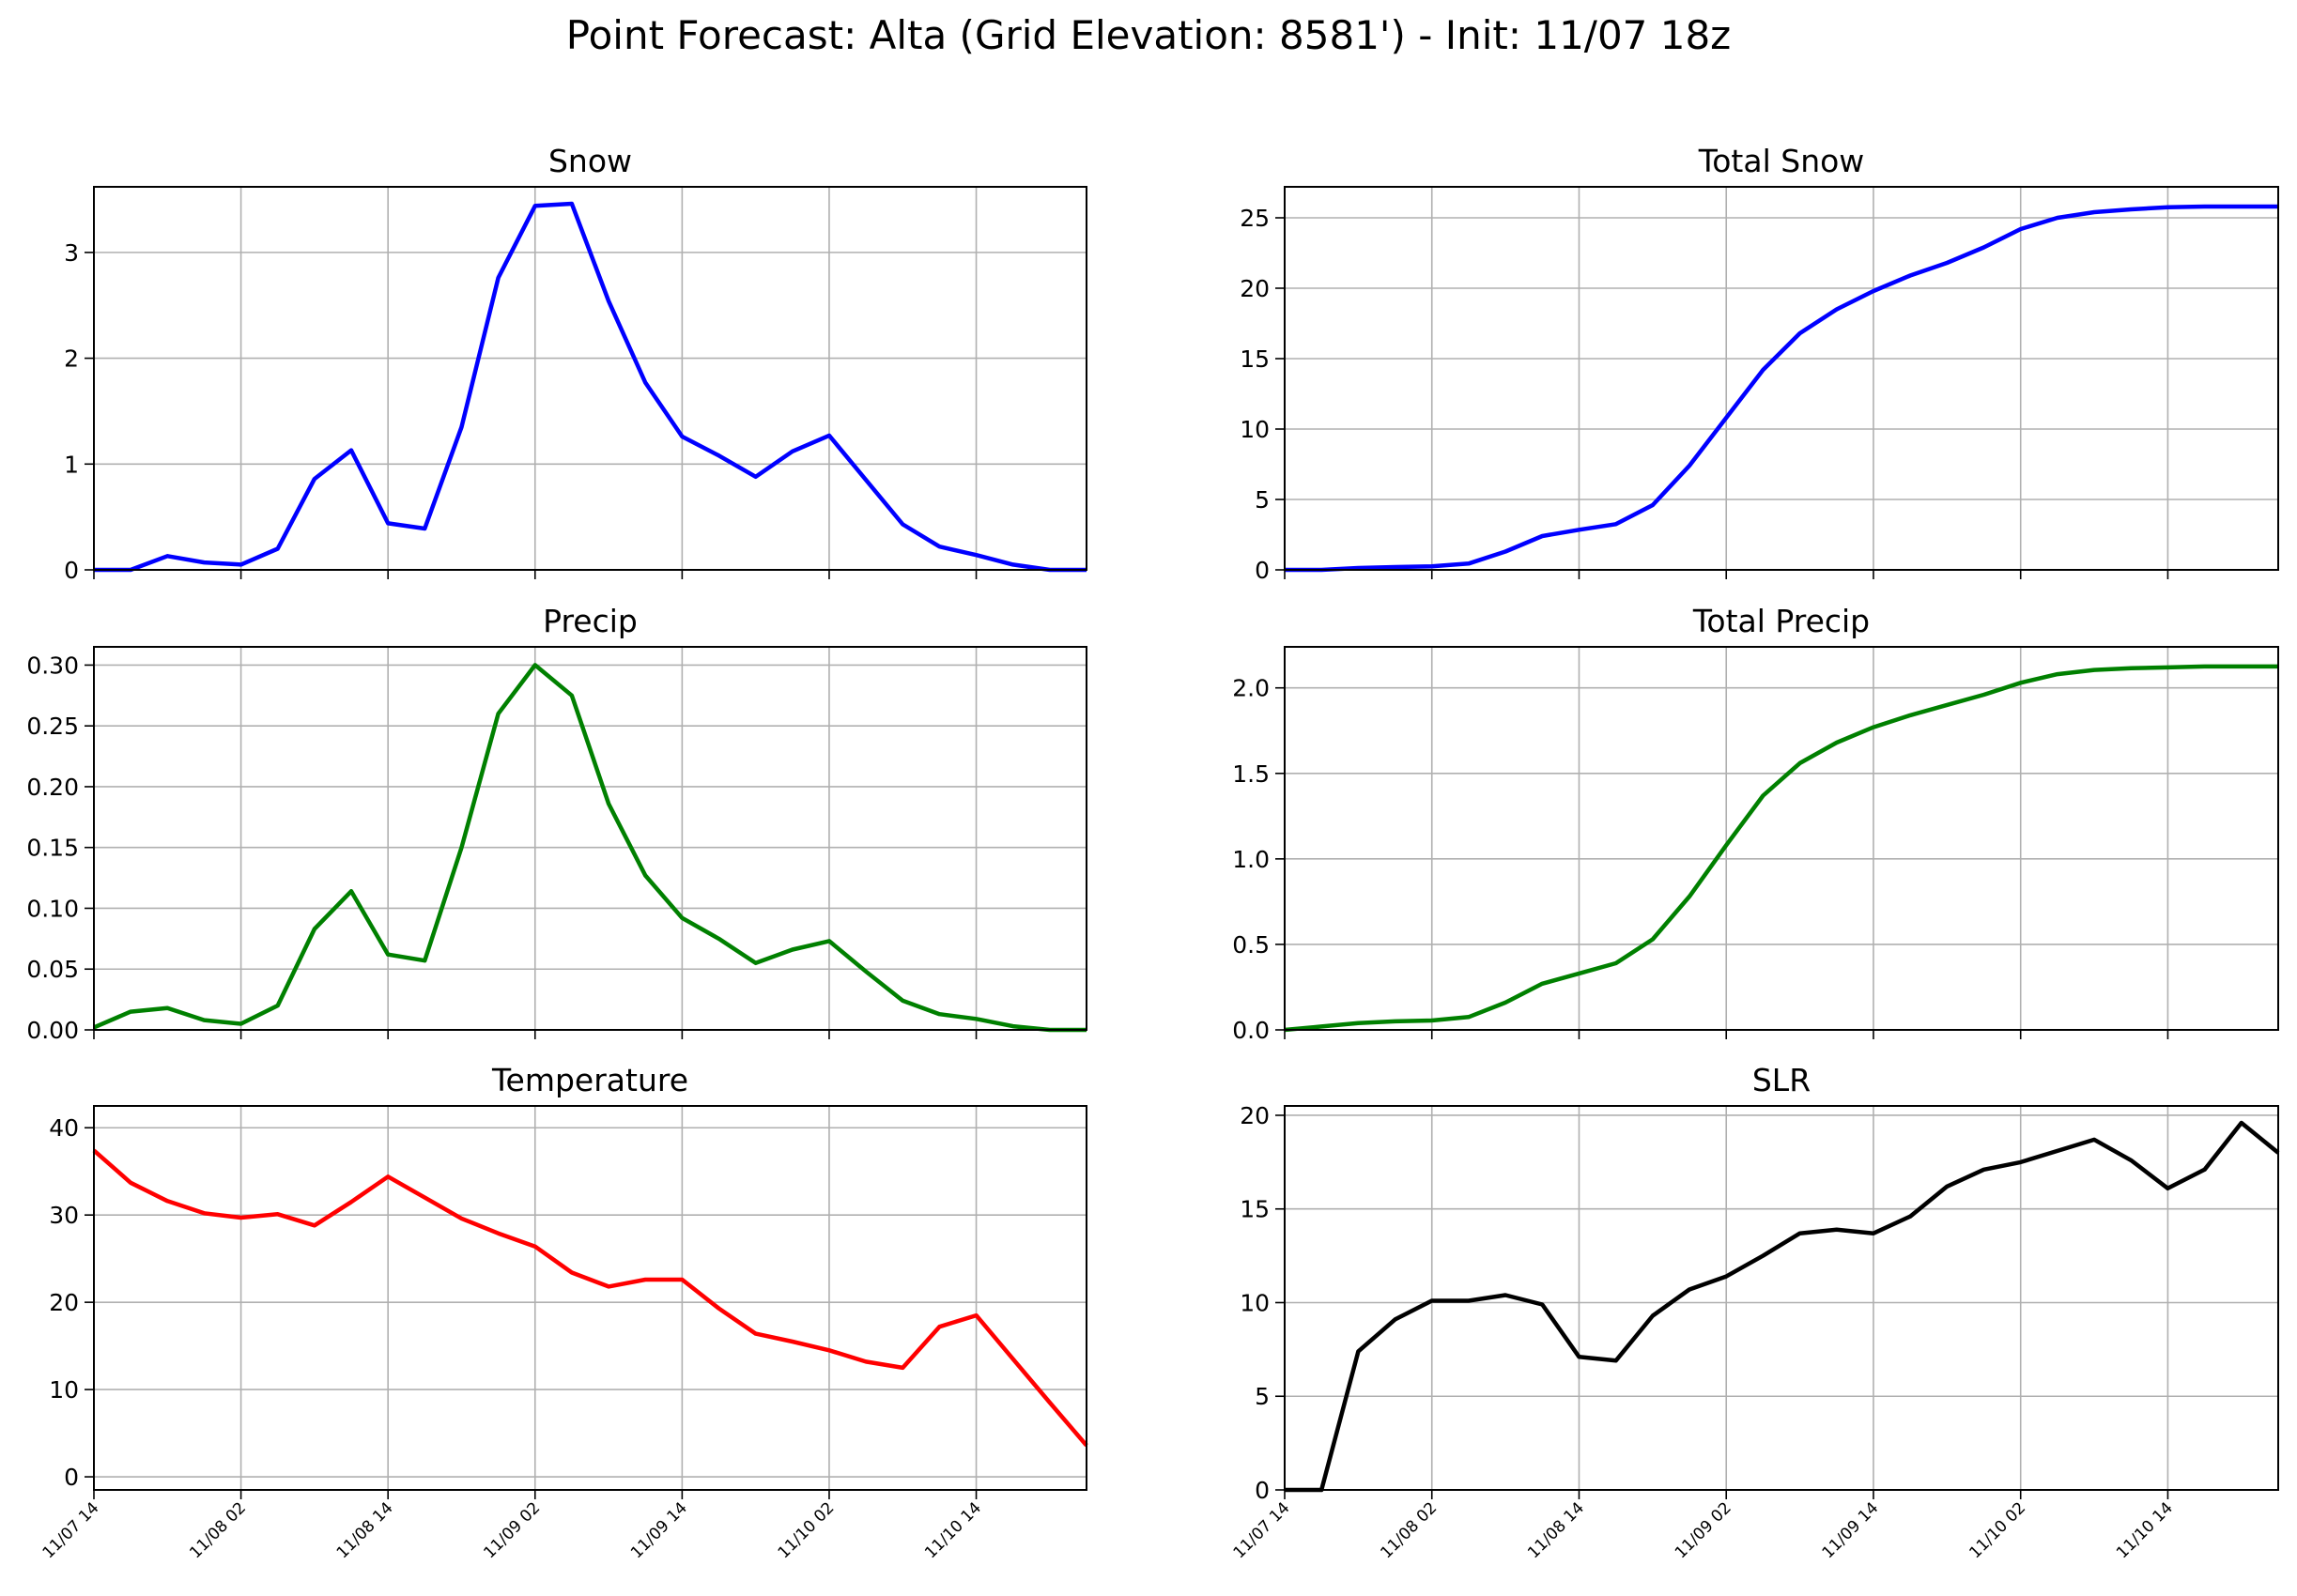  I want to click on precip-panel: Precip 0.00 0.05 0.10 0.15 0.20 0.25 0.30, so click(556, 823).